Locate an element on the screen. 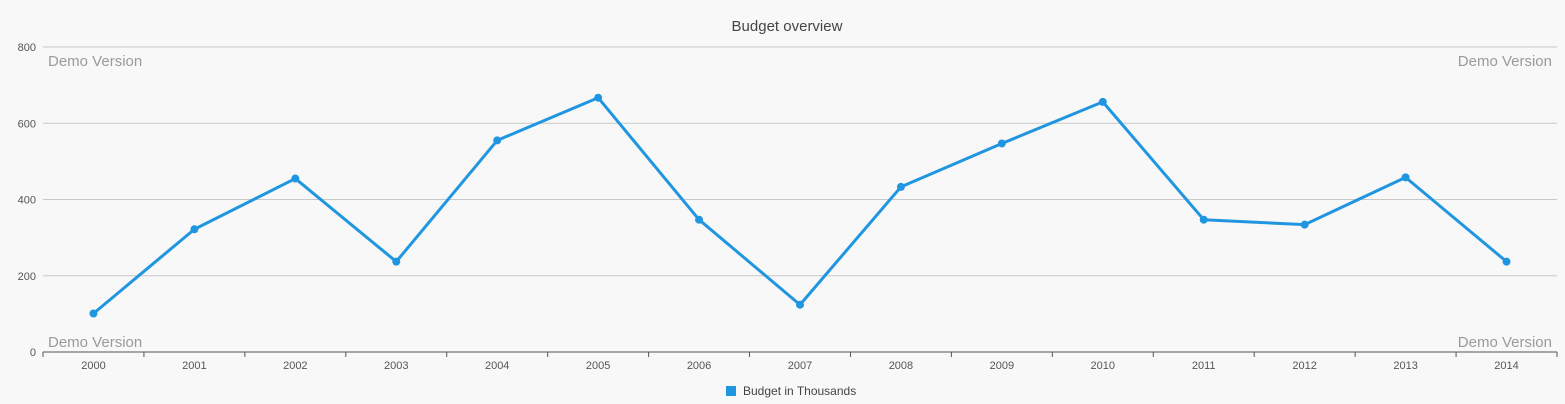  x-tick-label: 2006 is located at coordinates (699, 366).